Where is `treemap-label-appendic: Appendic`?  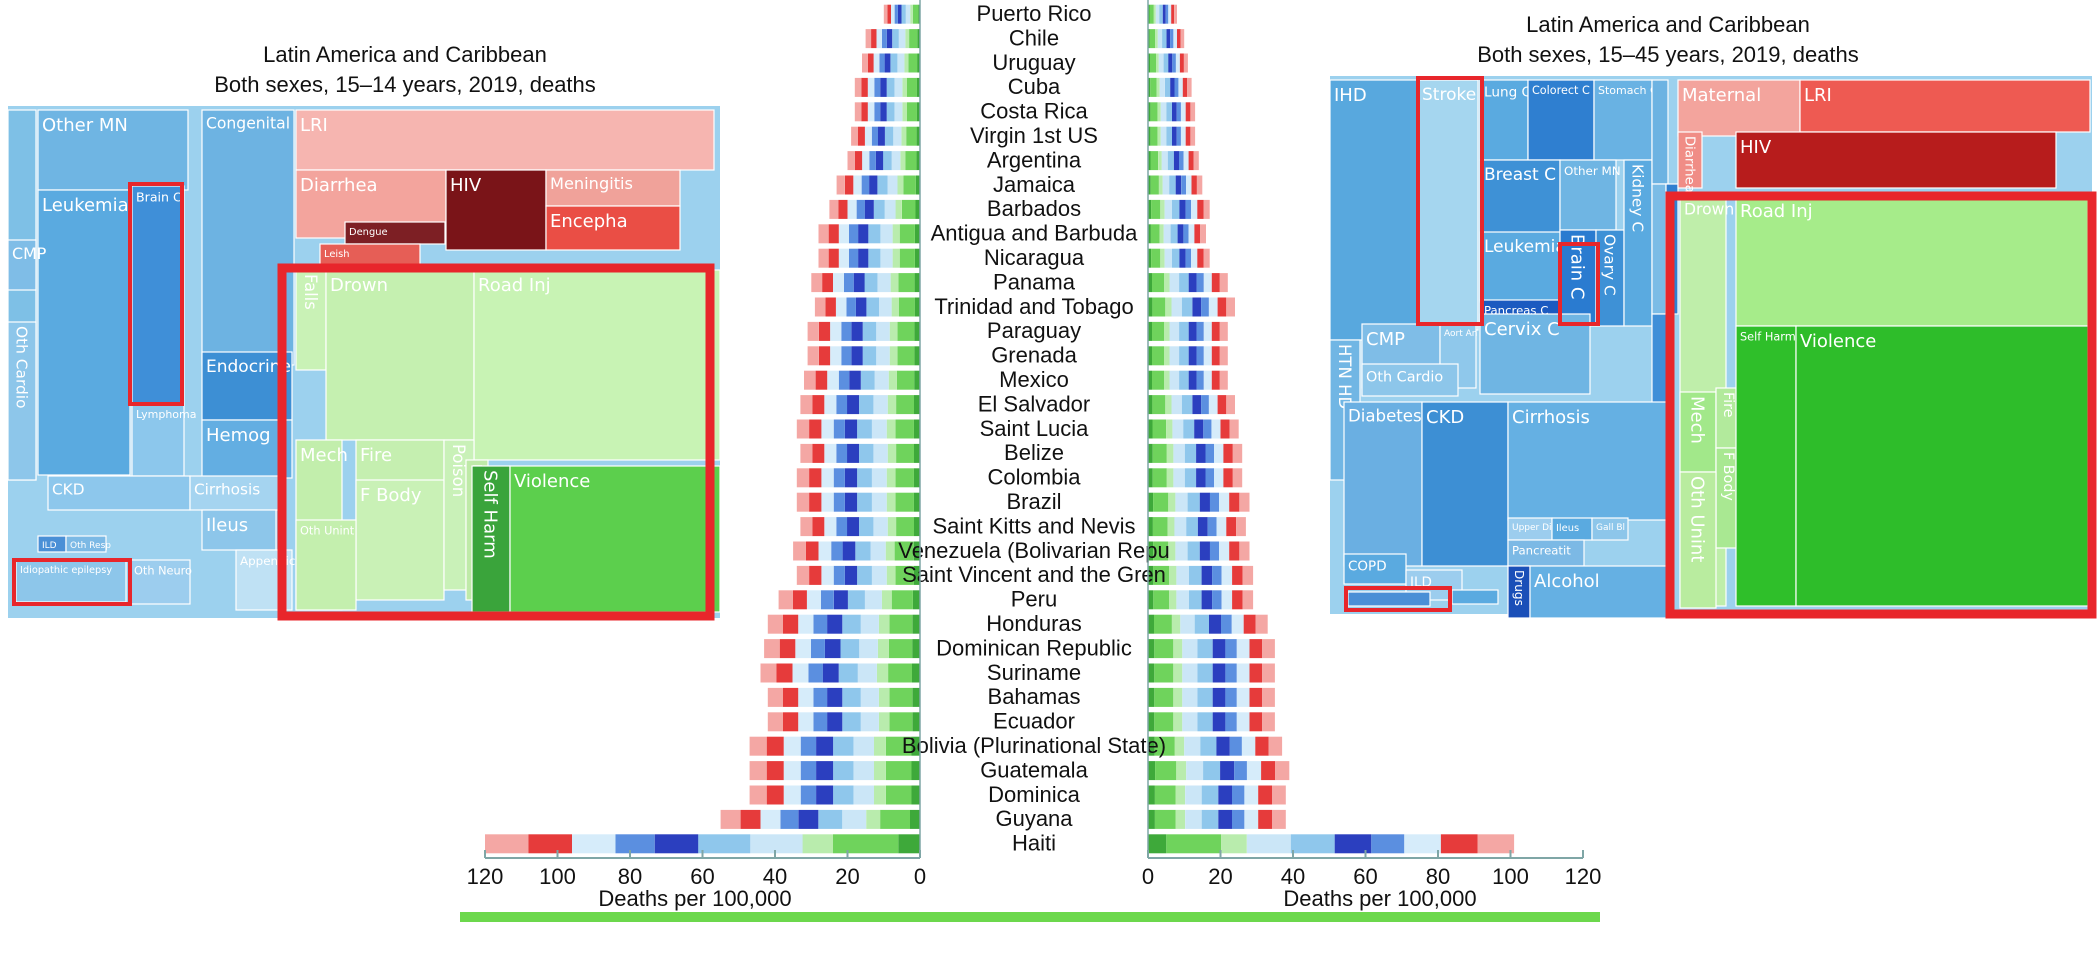 treemap-label-appendic: Appendic is located at coordinates (267, 561).